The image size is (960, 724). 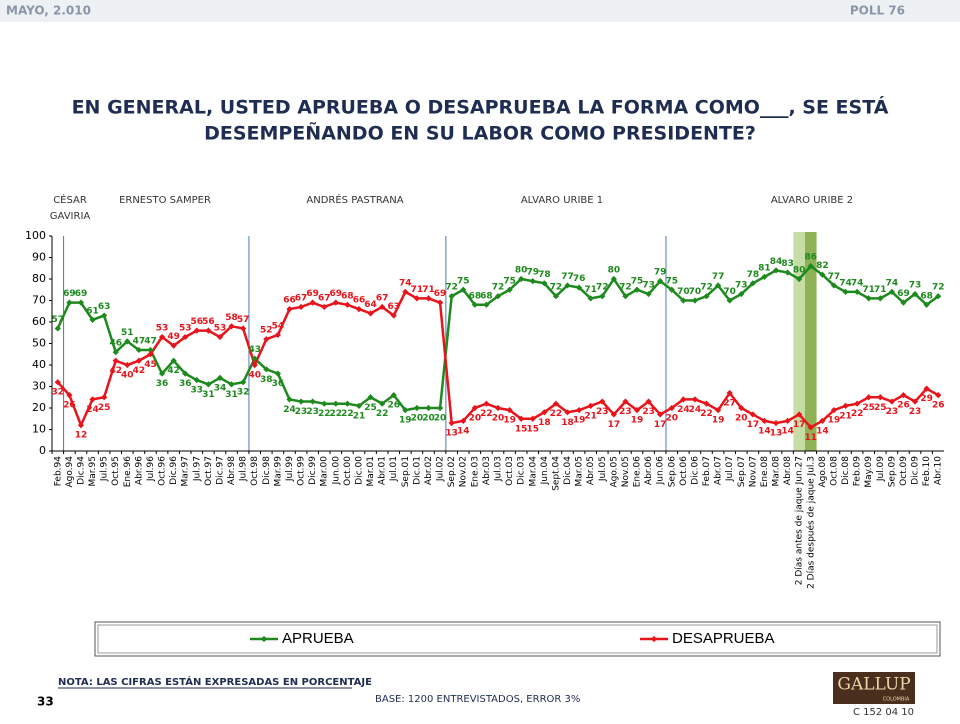 I want to click on x-tick-label: Abr.06, so click(x=649, y=470).